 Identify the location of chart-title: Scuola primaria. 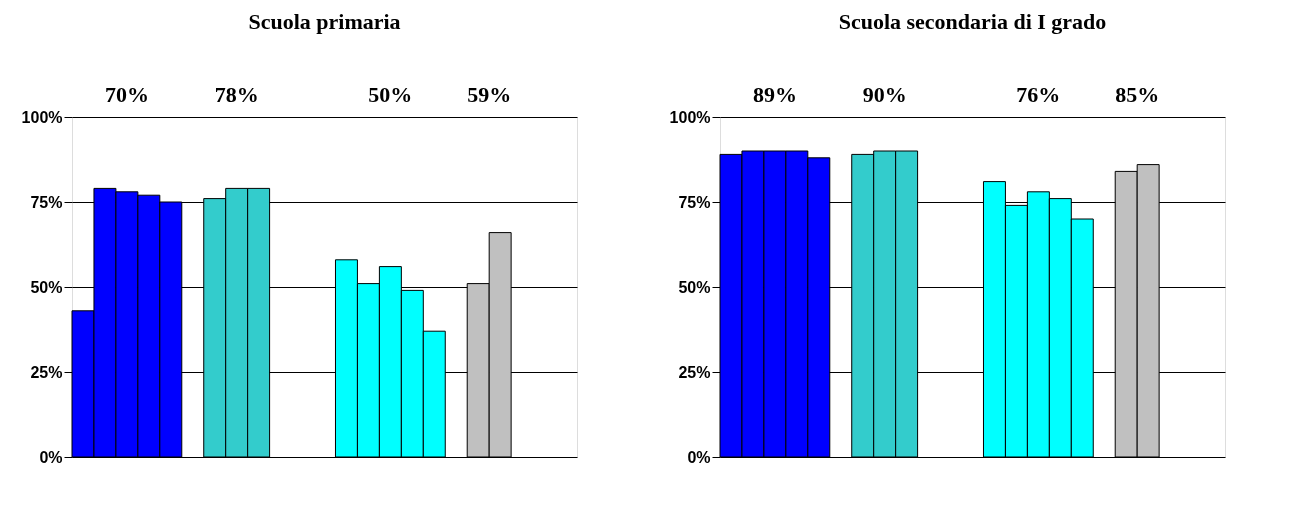
(324, 21).